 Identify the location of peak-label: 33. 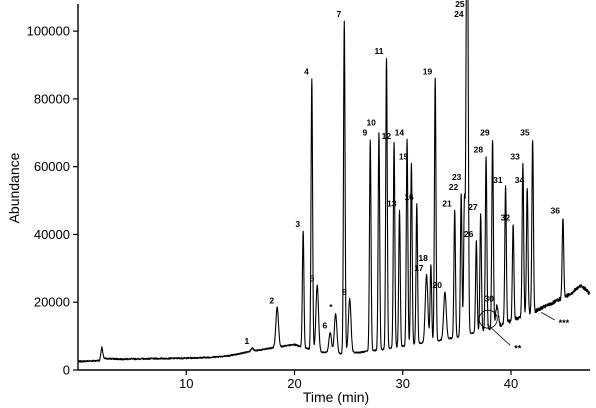
(515, 156).